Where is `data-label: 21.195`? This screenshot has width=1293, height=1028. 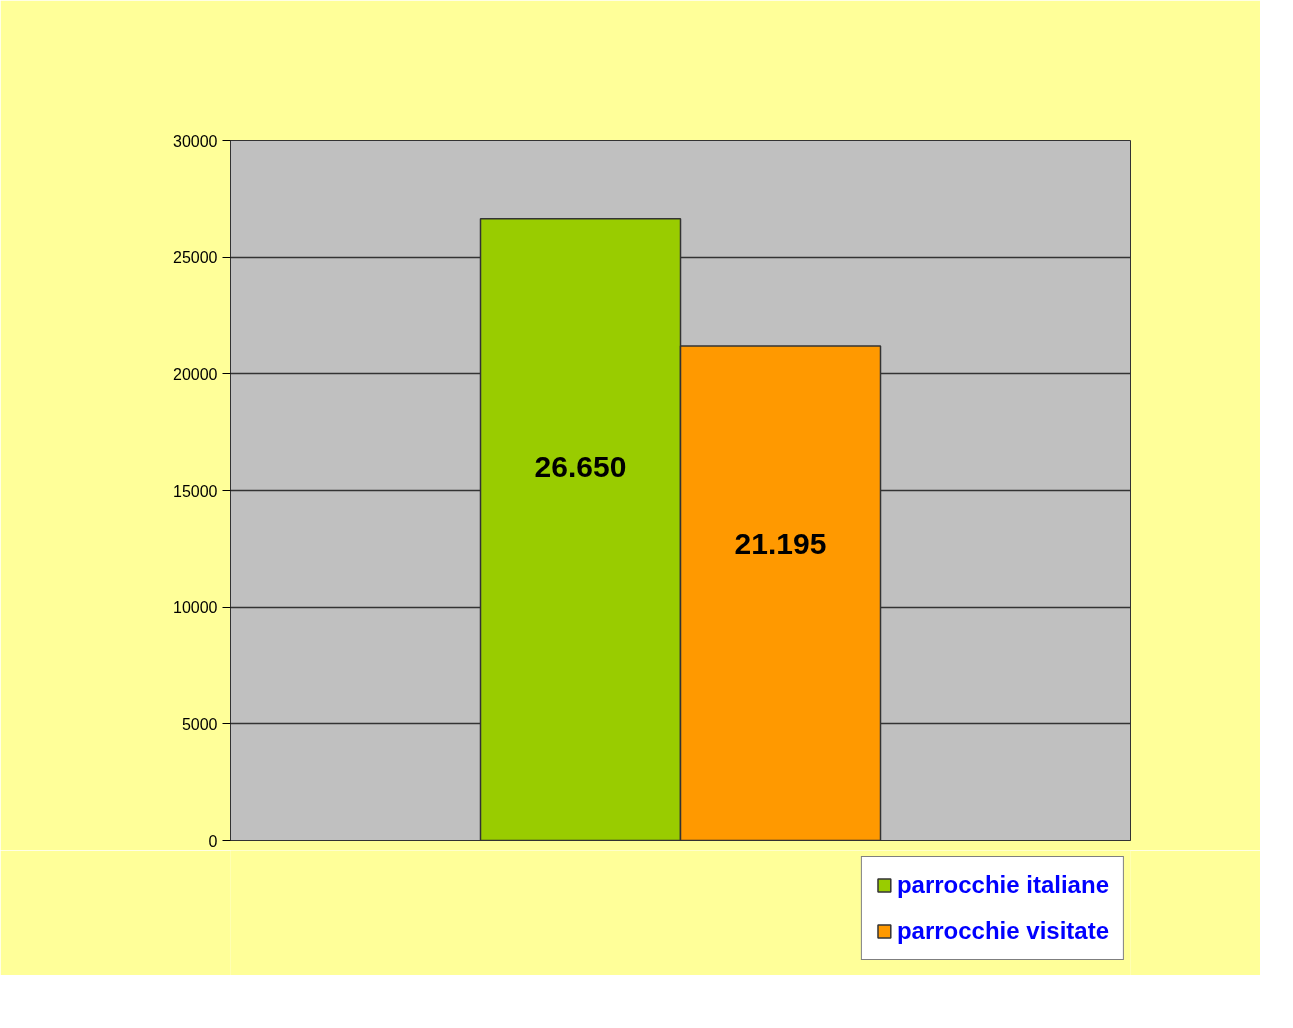
data-label: 21.195 is located at coordinates (780, 543).